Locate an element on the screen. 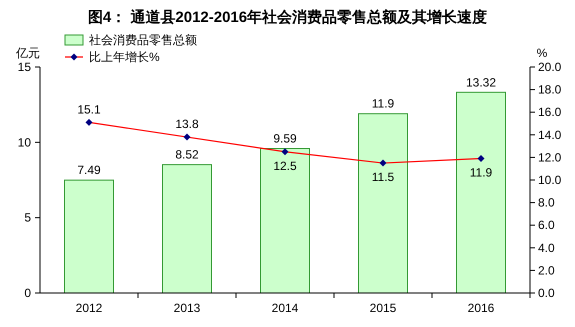  y2-tick-label: 12.0 is located at coordinates (550, 157).